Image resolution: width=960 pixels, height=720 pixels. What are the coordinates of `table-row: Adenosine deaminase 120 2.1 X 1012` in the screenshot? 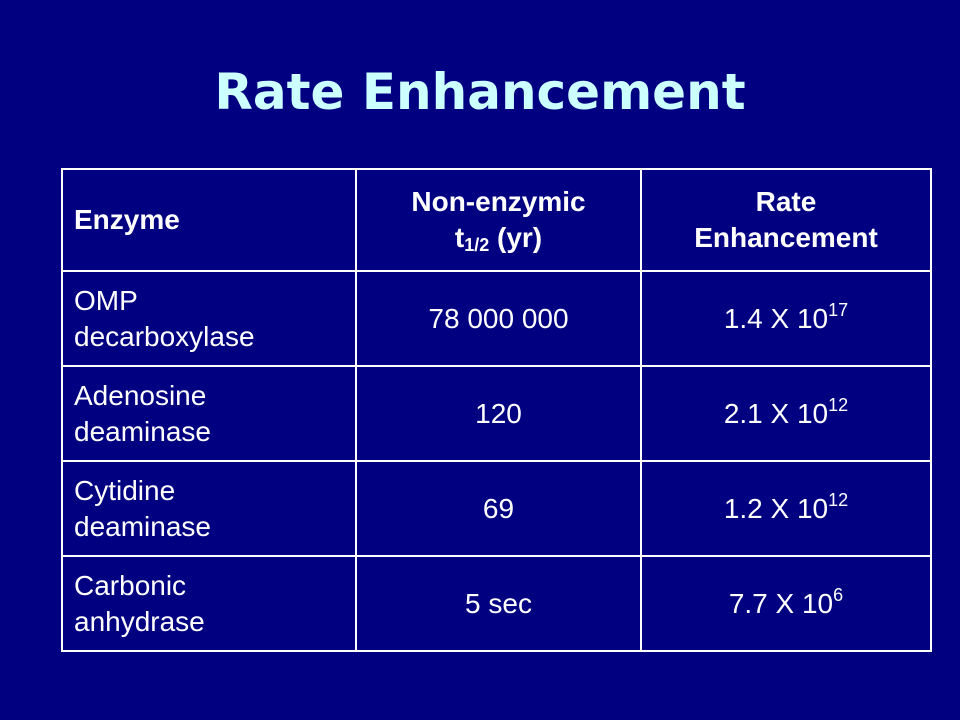 It's located at (496, 413).